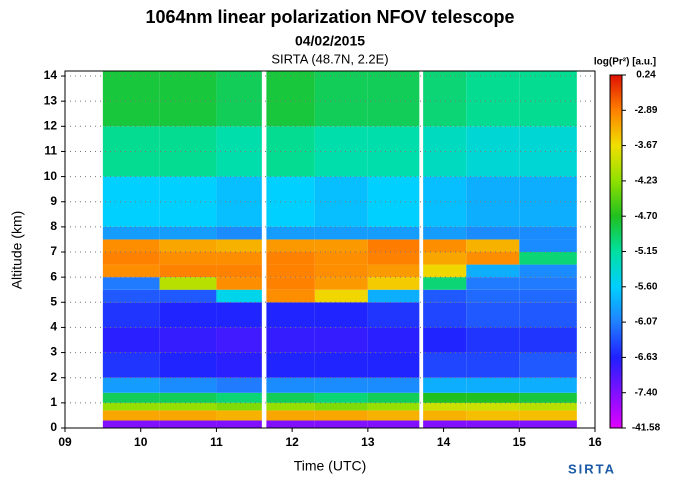  I want to click on x-tick-label: 16, so click(595, 442).